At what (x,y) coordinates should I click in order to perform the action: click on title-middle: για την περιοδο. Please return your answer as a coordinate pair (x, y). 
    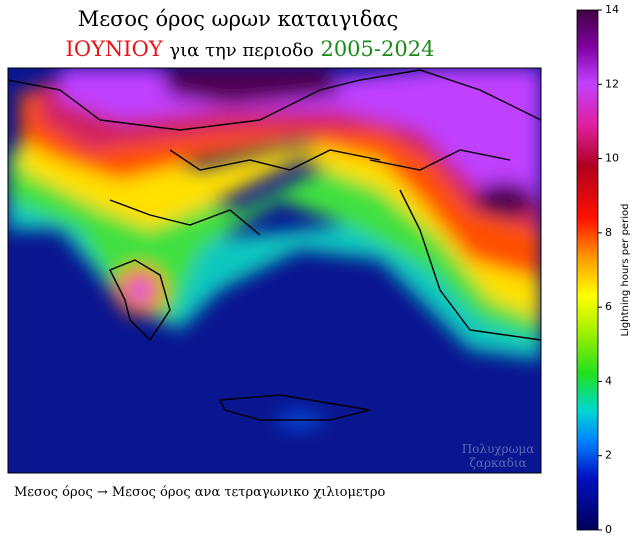
    Looking at the image, I should click on (241, 50).